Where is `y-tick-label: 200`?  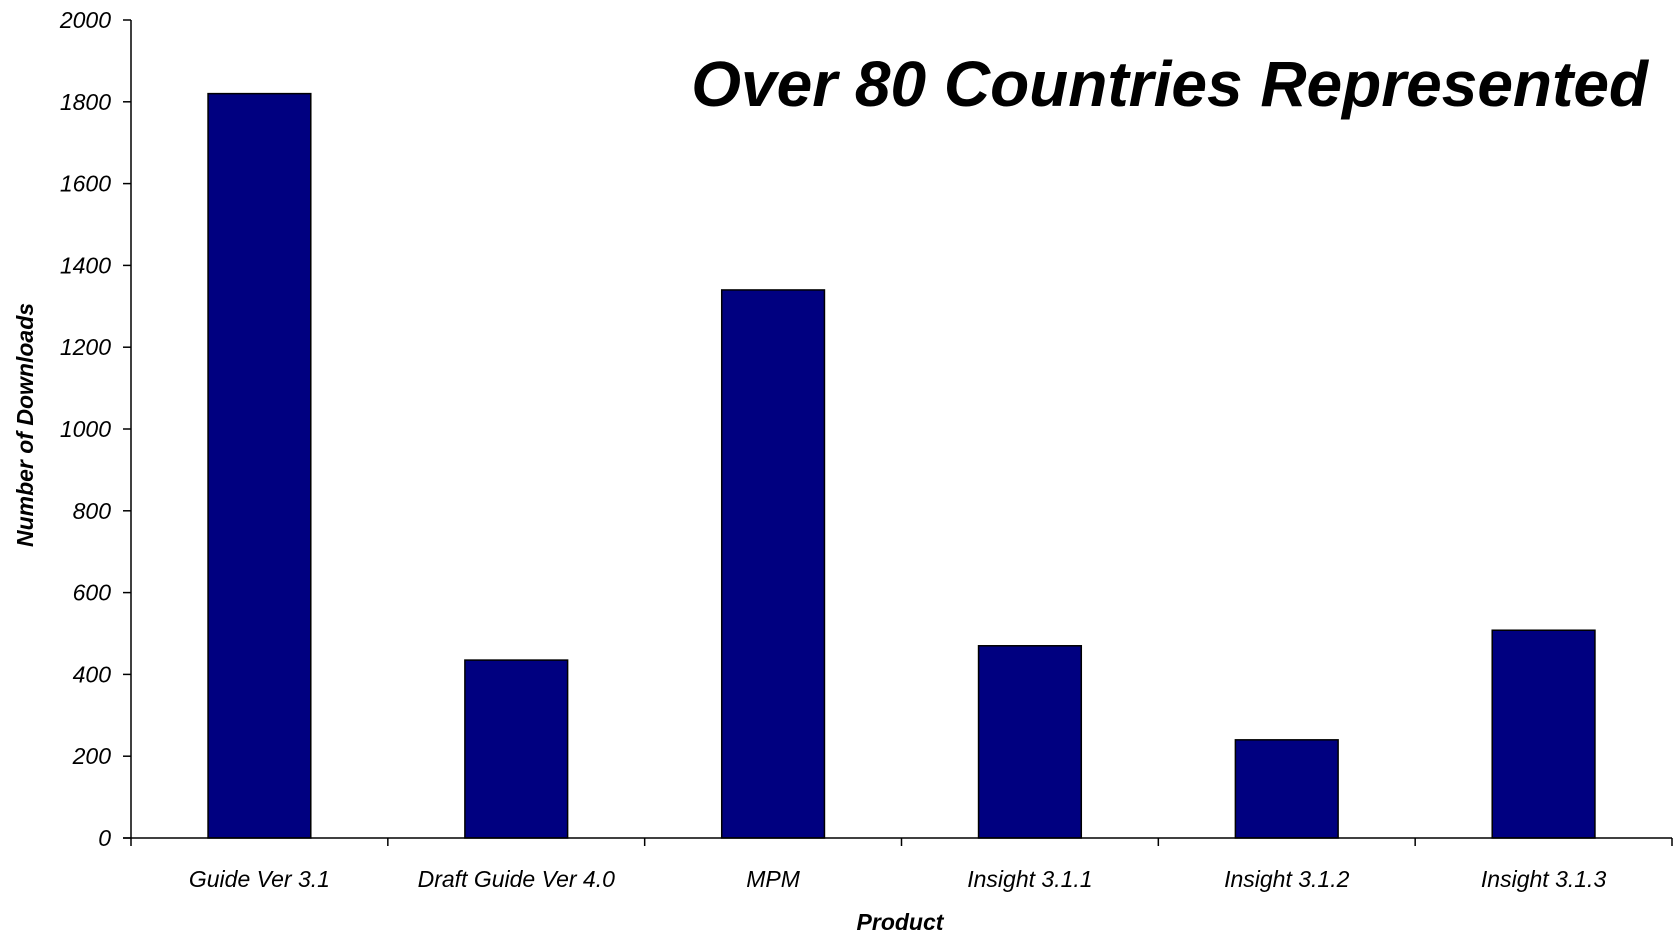 y-tick-label: 200 is located at coordinates (92, 756).